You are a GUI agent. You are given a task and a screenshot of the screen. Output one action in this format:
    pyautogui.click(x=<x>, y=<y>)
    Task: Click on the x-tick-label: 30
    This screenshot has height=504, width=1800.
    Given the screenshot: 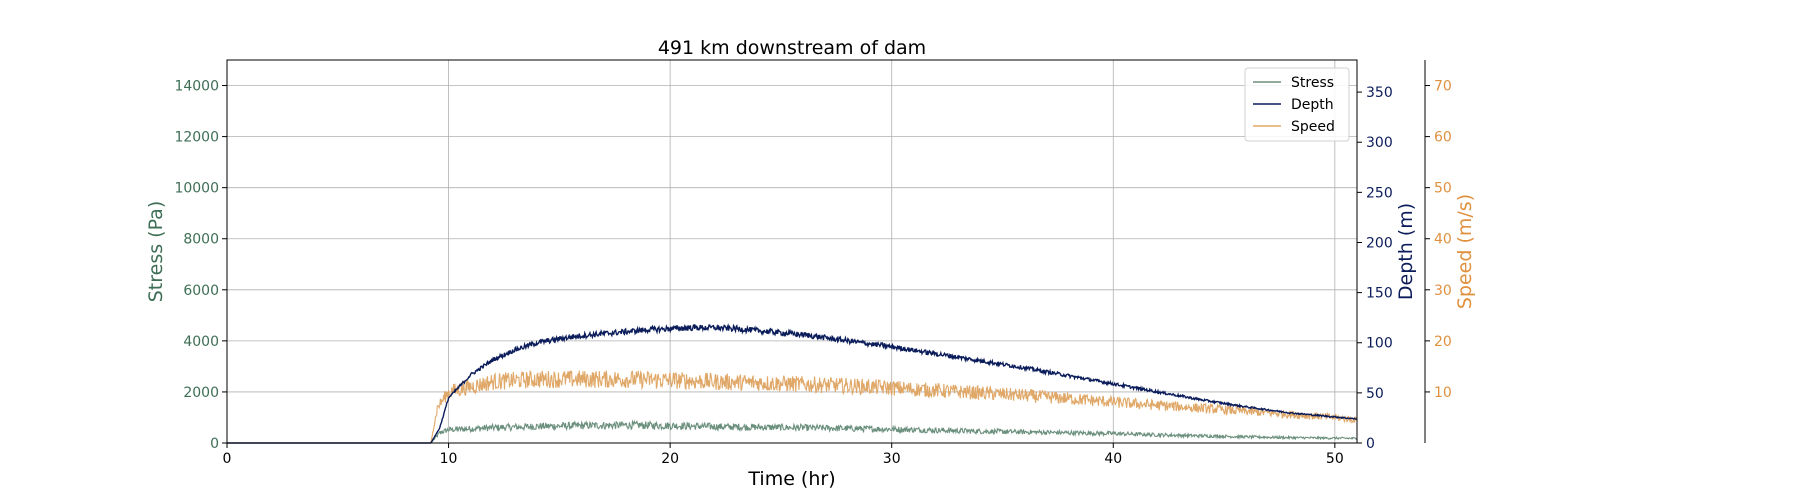 What is the action you would take?
    pyautogui.click(x=892, y=459)
    